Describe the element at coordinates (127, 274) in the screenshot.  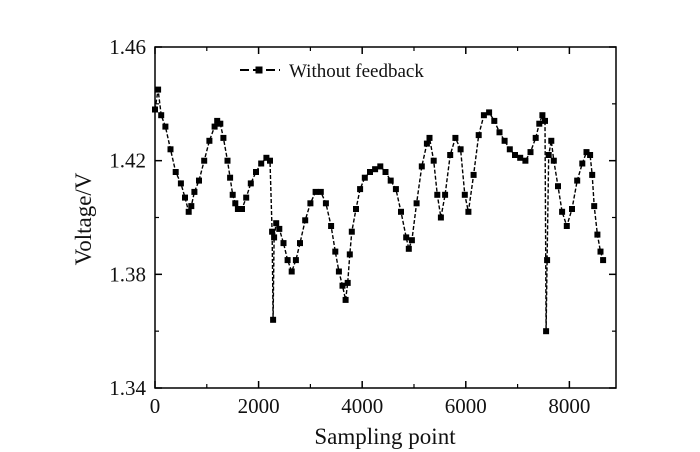
I see `y-tick-label: 1.38` at that location.